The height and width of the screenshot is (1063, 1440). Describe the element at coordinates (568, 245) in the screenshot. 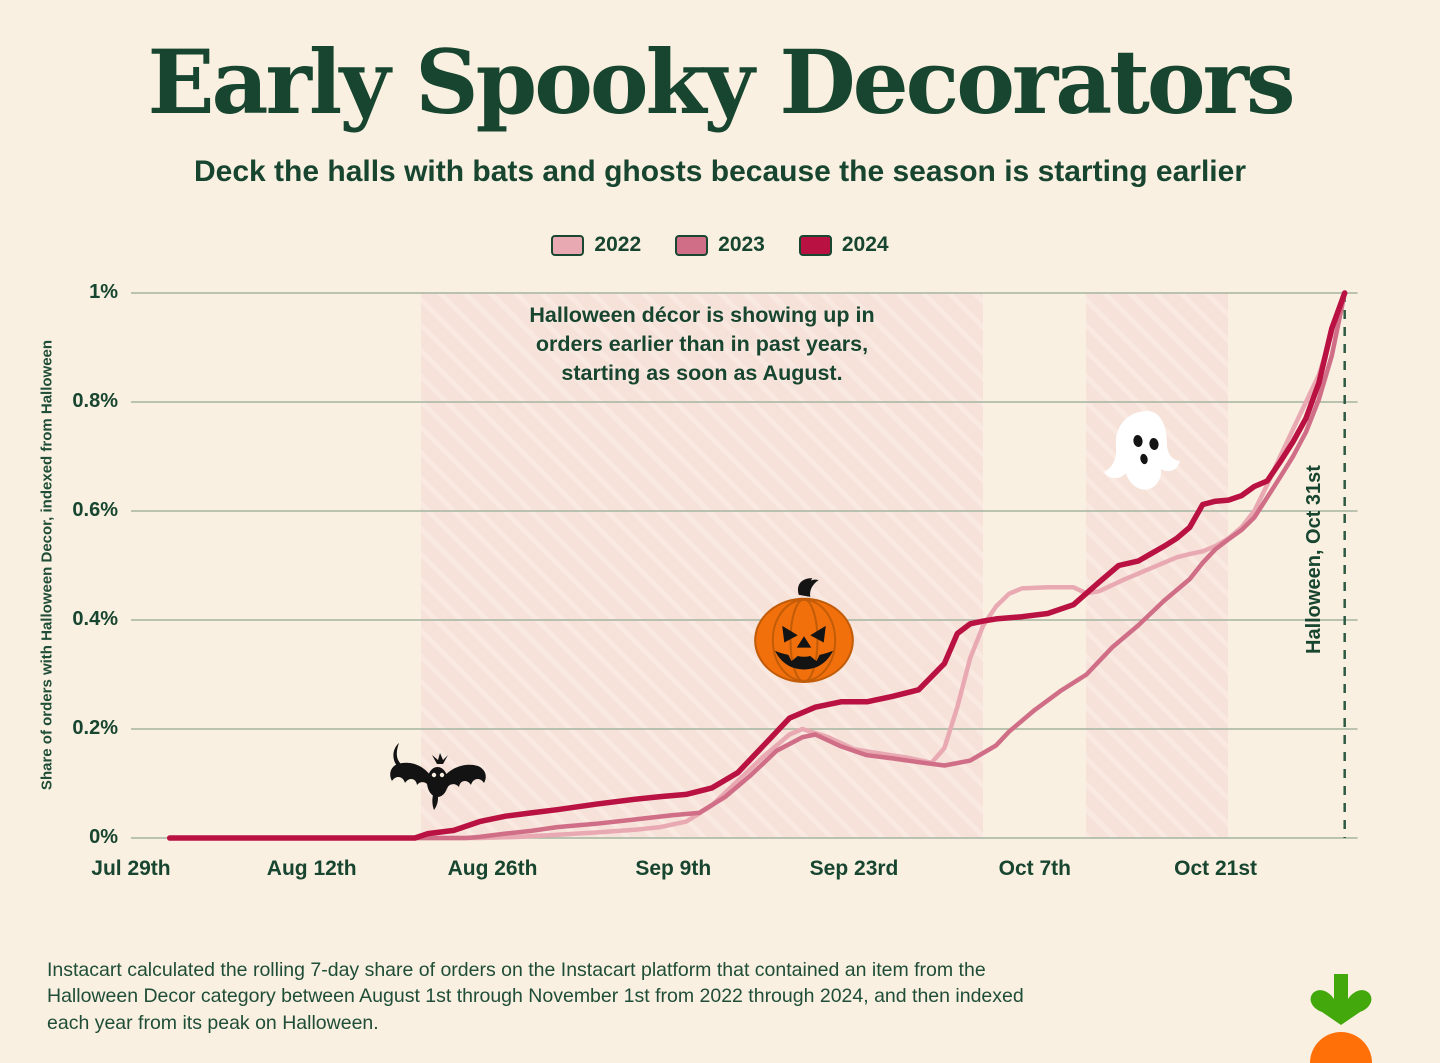

I see `legend-swatch-2022` at that location.